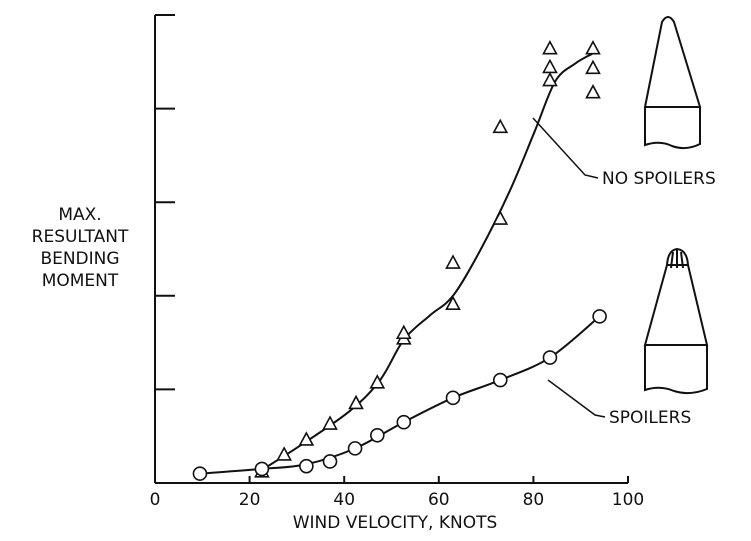  I want to click on x-tick-label: 60, so click(439, 500).